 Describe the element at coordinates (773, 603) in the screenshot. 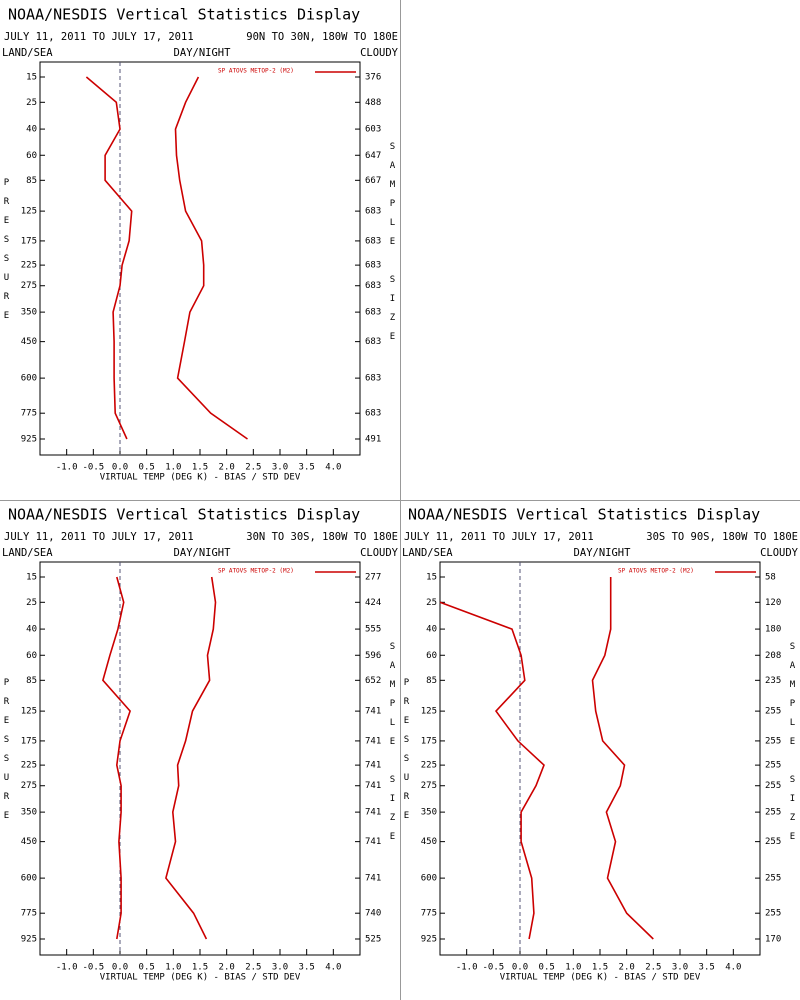

I see `sample-size: 120` at that location.